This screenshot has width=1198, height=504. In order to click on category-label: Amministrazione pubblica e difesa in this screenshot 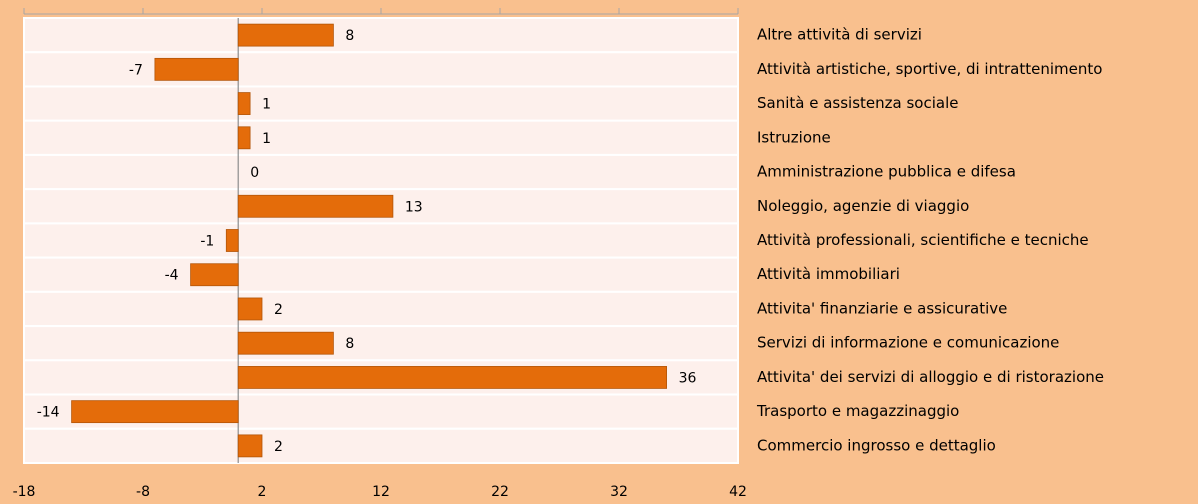, I will do `click(886, 172)`.